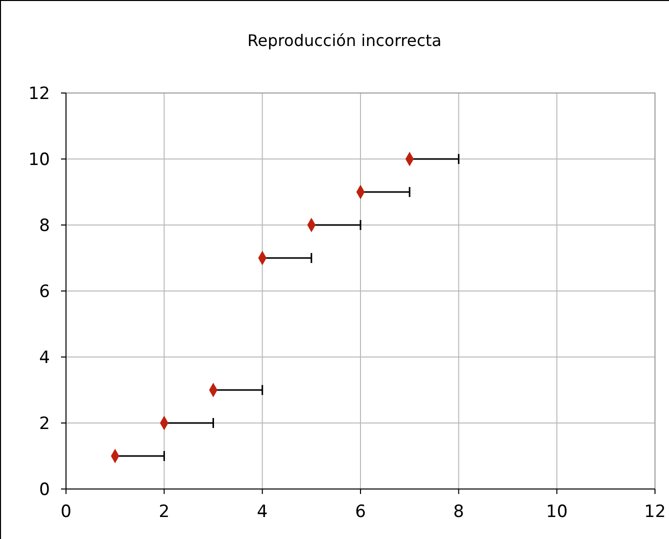 The height and width of the screenshot is (539, 669). I want to click on x-tick-label: 6, so click(360, 512).